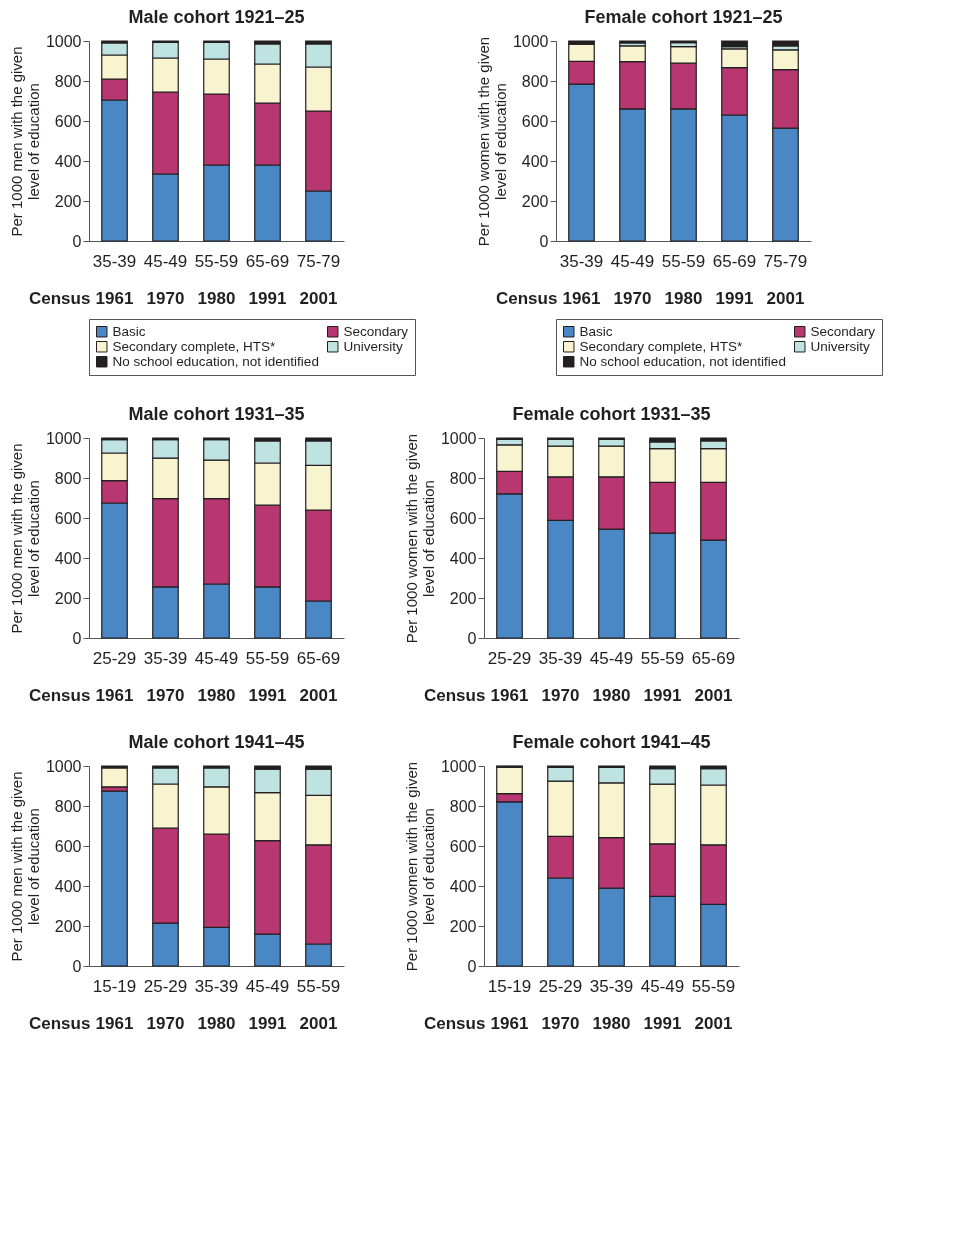 This screenshot has width=979, height=1251. Describe the element at coordinates (216, 742) in the screenshot. I see `chart-title: Male cohort 1941–45` at that location.